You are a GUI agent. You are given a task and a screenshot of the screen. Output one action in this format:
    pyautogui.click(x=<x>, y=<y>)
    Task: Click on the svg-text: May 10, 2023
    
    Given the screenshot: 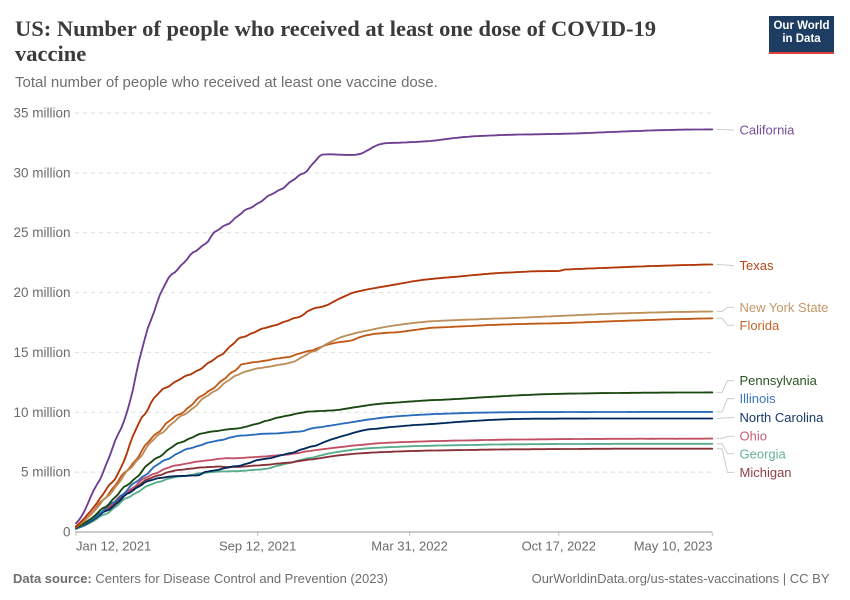 What is the action you would take?
    pyautogui.click(x=673, y=546)
    